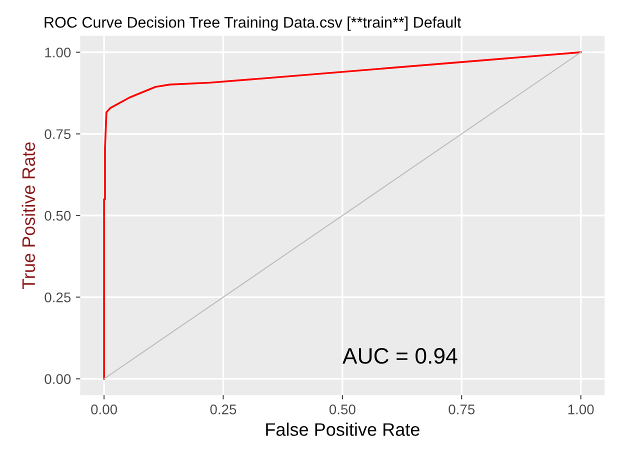 The image size is (617, 449). Describe the element at coordinates (253, 23) in the screenshot. I see `chart-title: ROC Curve Decision Tree Training Data.csv [**train**] Default` at that location.